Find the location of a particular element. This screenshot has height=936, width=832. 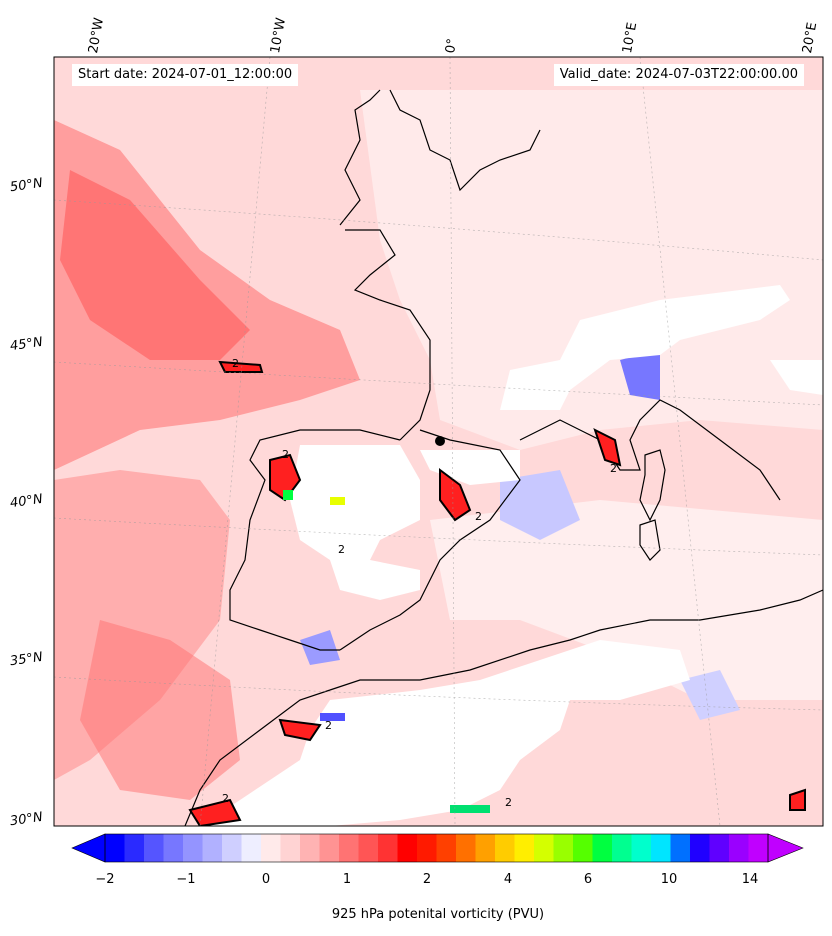

colorbar is located at coordinates (437, 848).